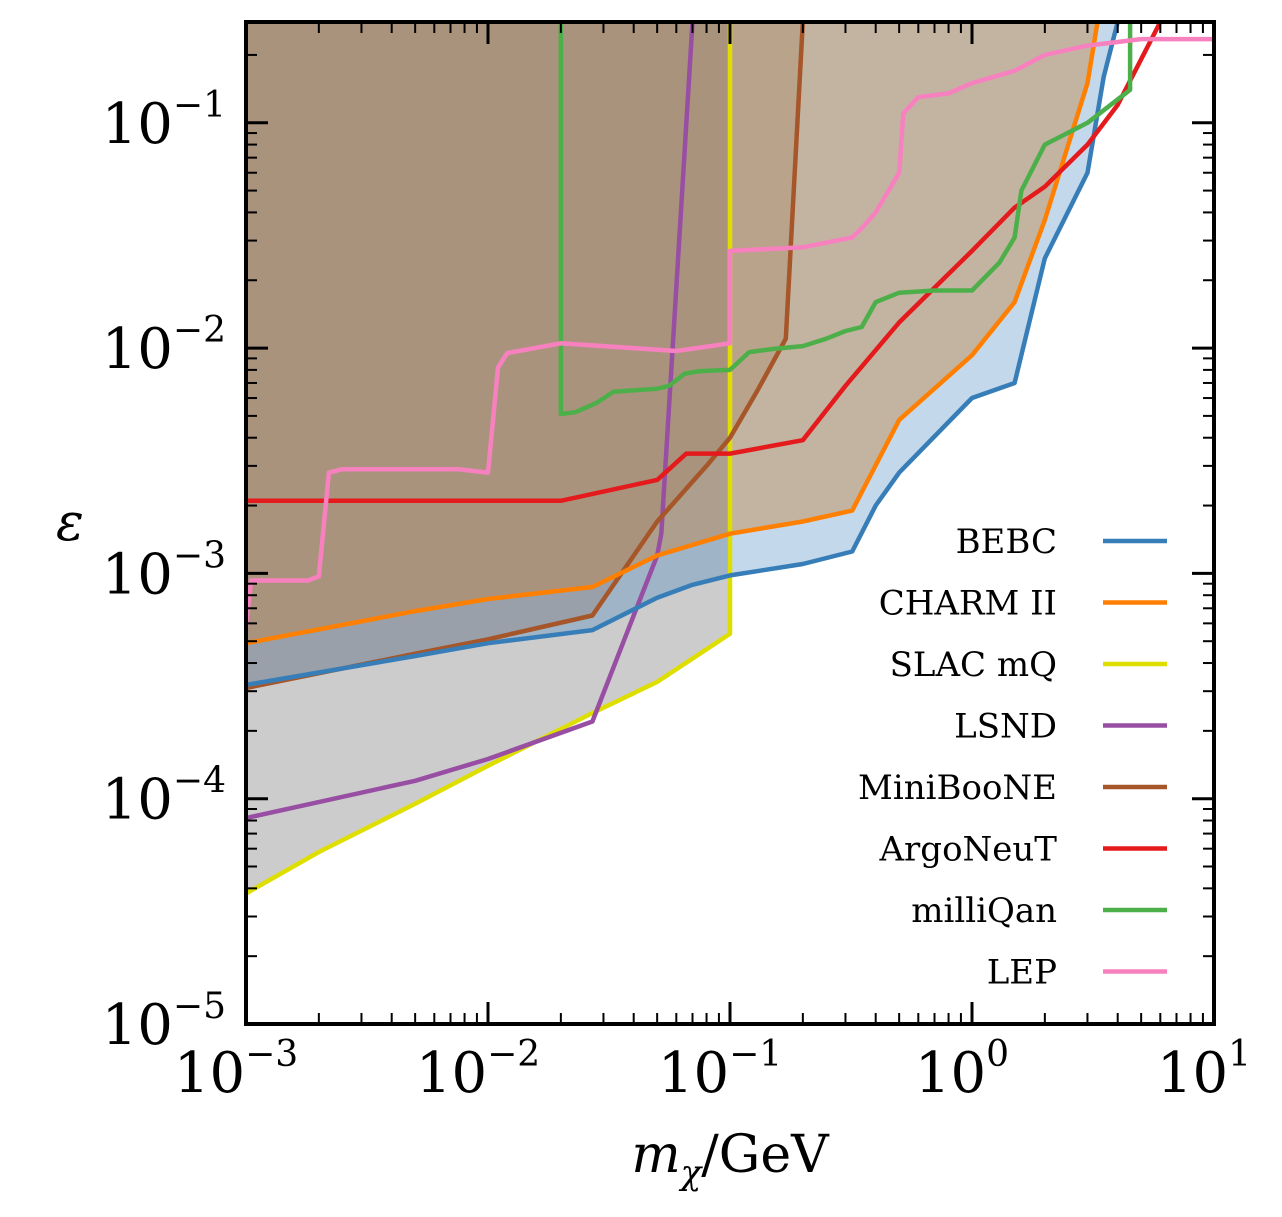 This screenshot has height=1217, width=1282. I want to click on y-tick-labels: 10⁻⁵ 10⁻⁴ 10⁻³ 10⁻² 10⁻¹, so click(164, 571).